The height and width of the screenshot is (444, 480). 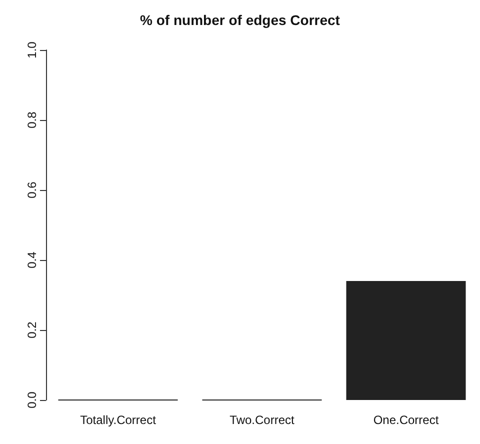 I want to click on y-tick-label: 0.2, so click(x=32, y=329).